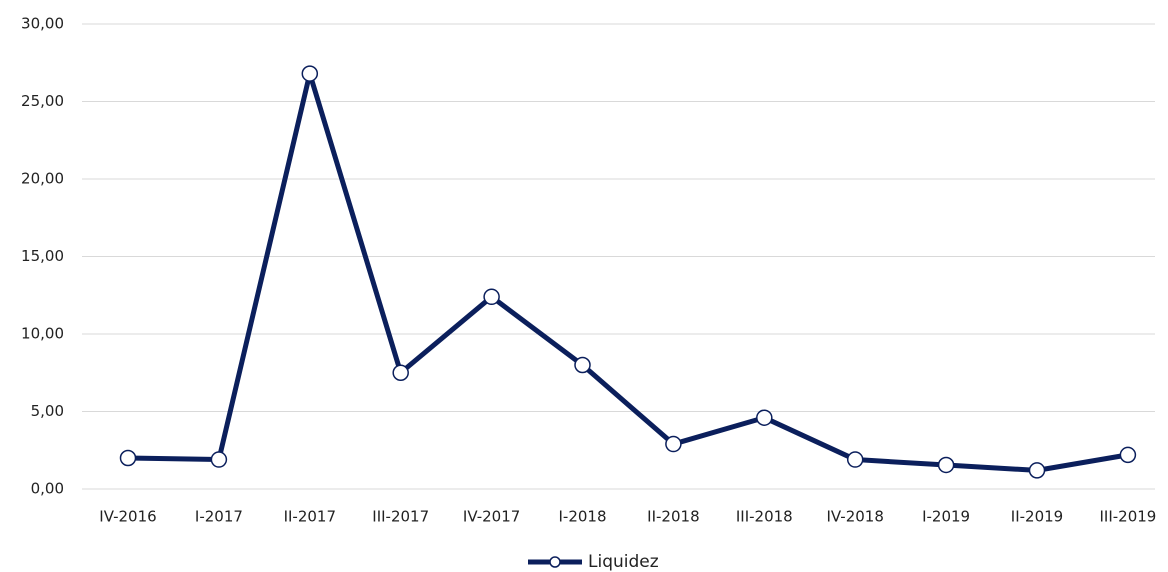 The width and height of the screenshot is (1168, 572). I want to click on x-tick-label: I-2017, so click(219, 517).